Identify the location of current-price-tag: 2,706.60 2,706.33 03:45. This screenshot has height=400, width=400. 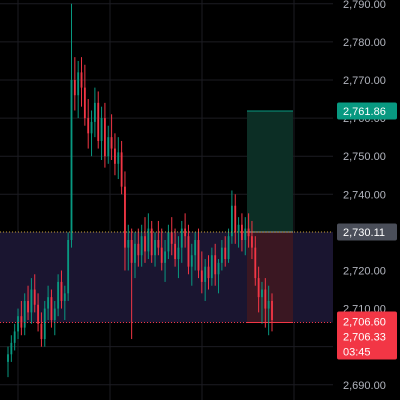
(367, 335).